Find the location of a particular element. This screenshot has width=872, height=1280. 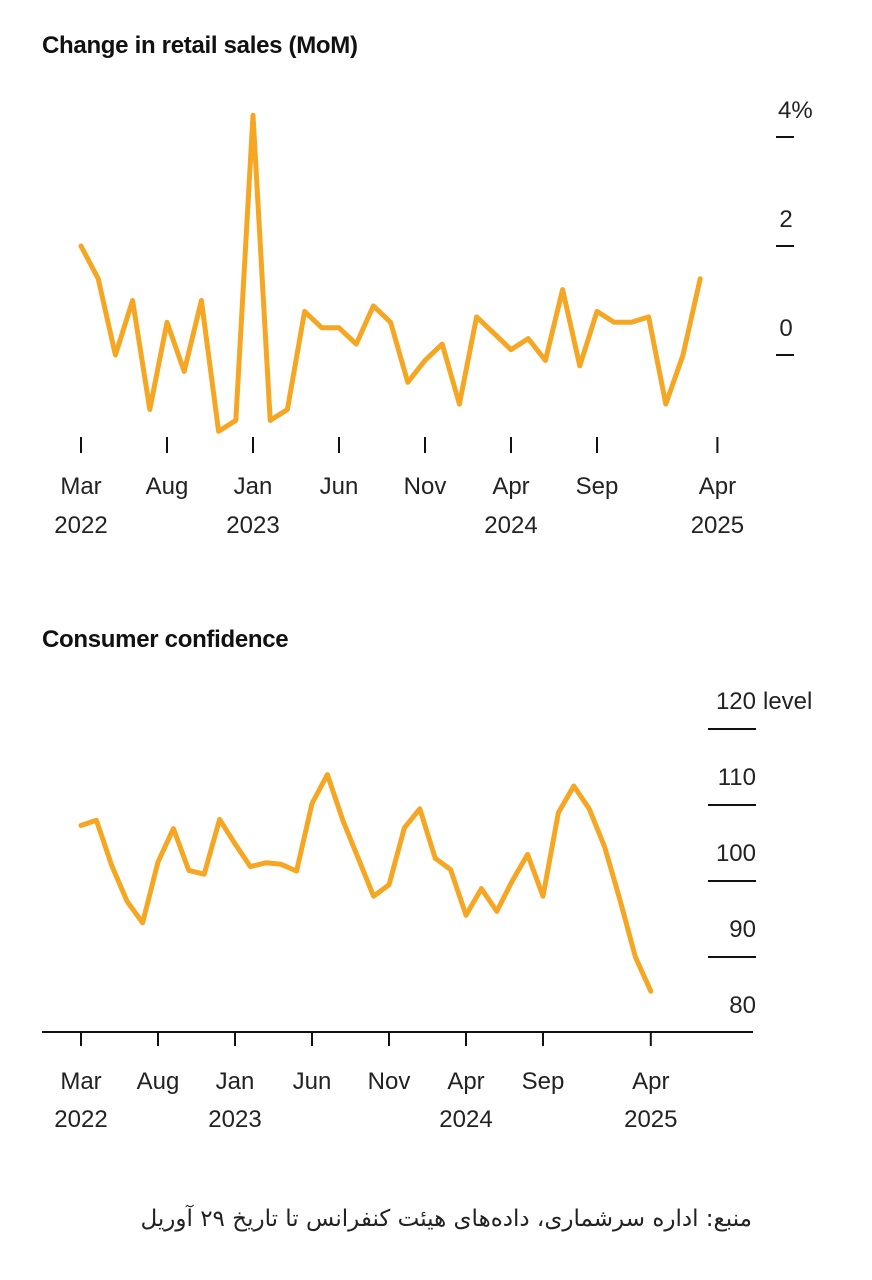

y-tick-label: 2 is located at coordinates (785, 219).